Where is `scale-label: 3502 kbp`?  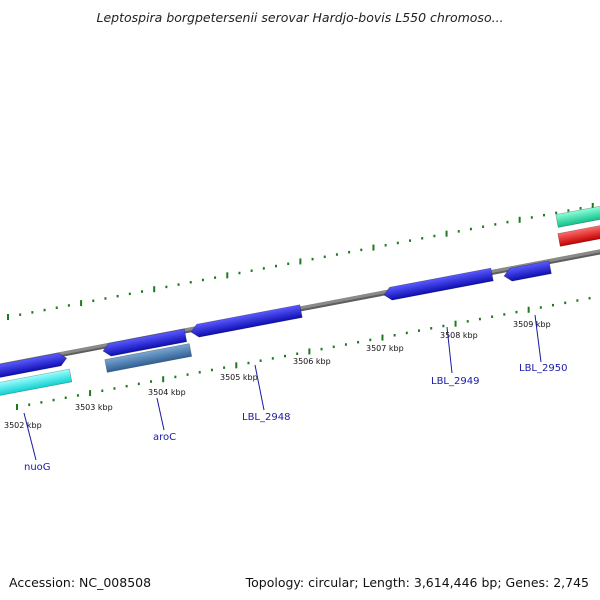 scale-label: 3502 kbp is located at coordinates (23, 425).